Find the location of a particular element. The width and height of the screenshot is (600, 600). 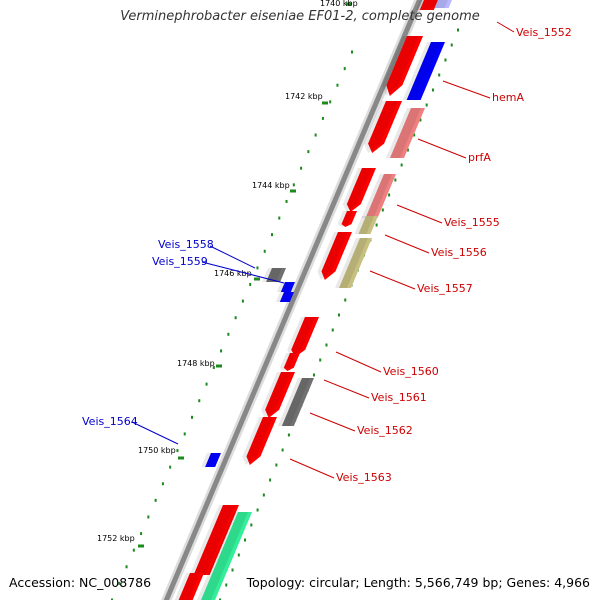

cds-veis-1557-outer-shape is located at coordinates (355, 263).